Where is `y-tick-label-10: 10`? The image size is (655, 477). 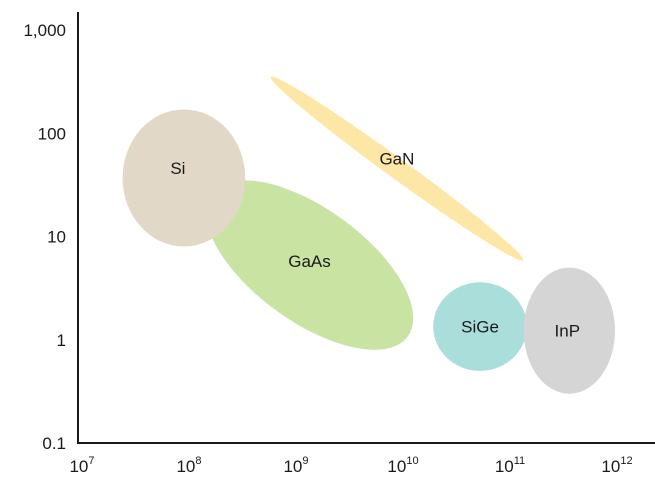 y-tick-label-10: 10 is located at coordinates (56, 237).